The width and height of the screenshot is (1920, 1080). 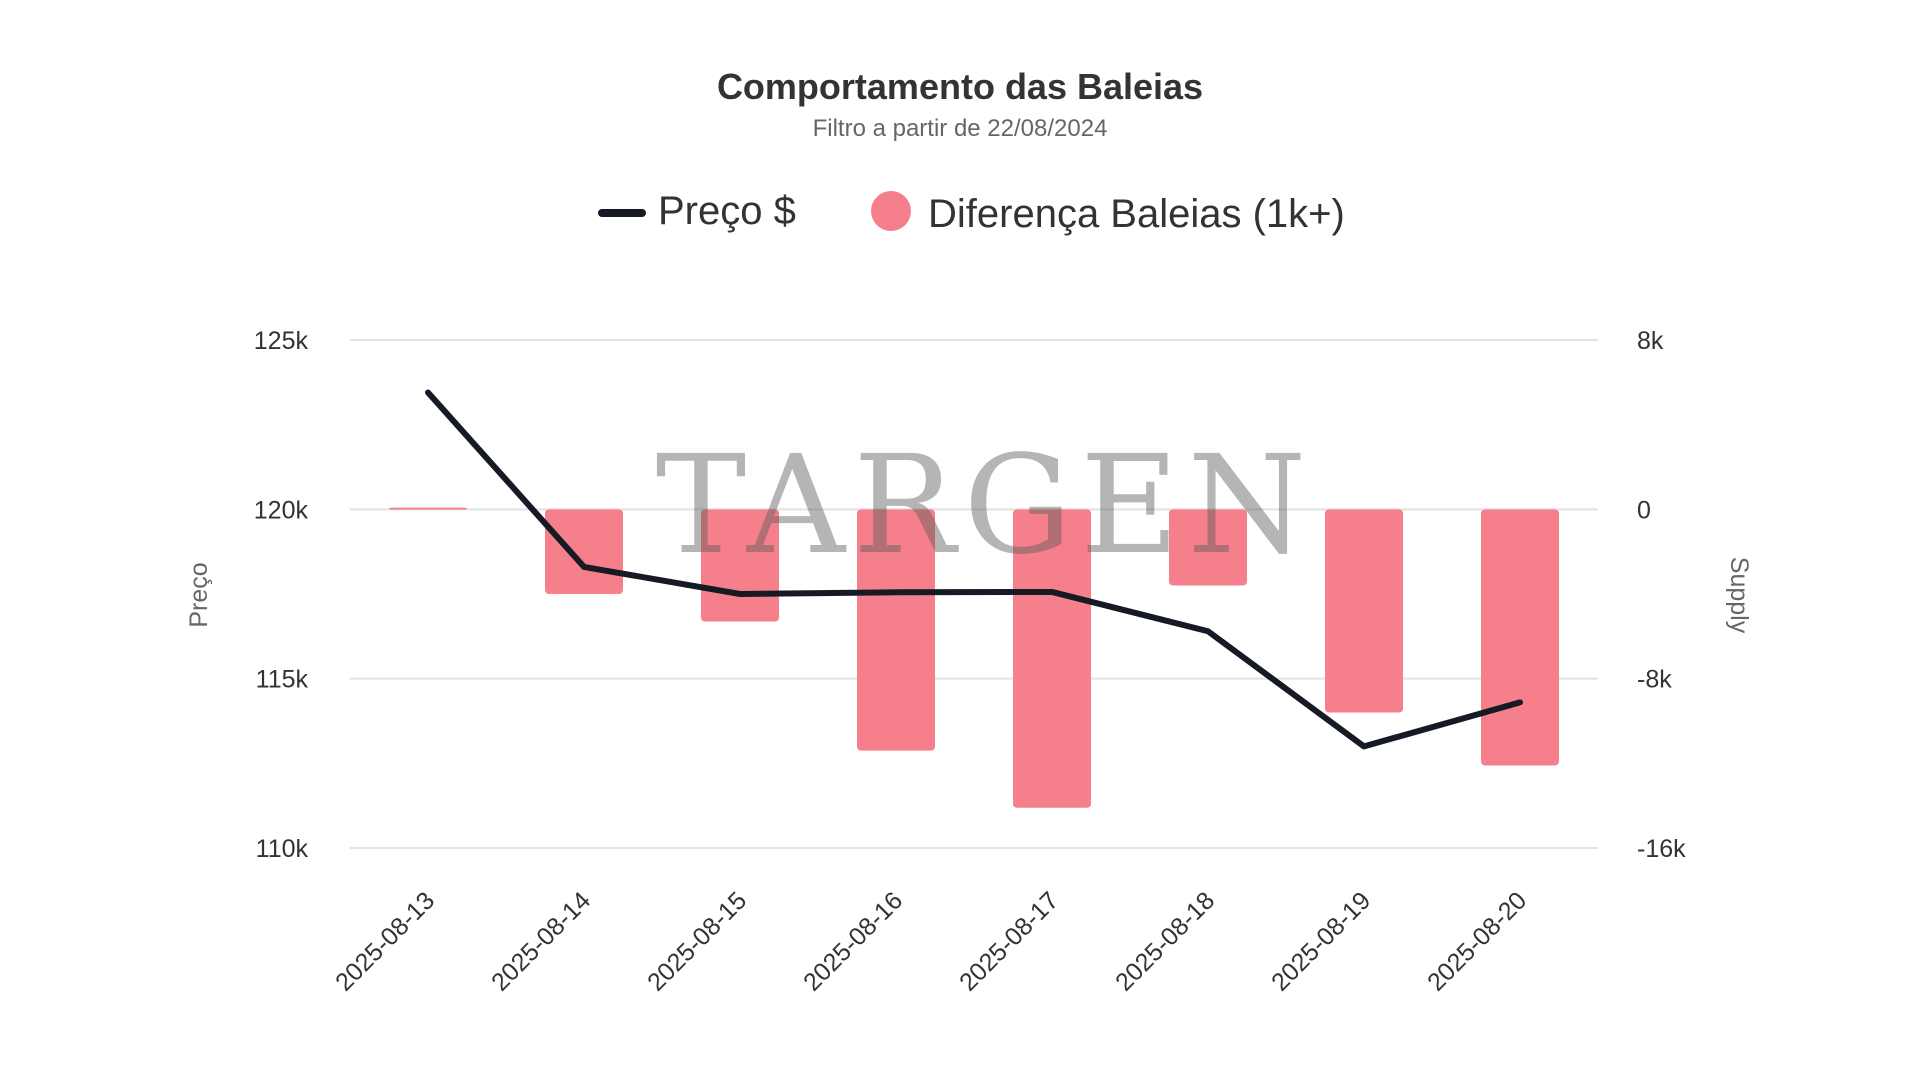 What do you see at coordinates (1650, 341) in the screenshot?
I see `y-tick-right-0: 8k` at bounding box center [1650, 341].